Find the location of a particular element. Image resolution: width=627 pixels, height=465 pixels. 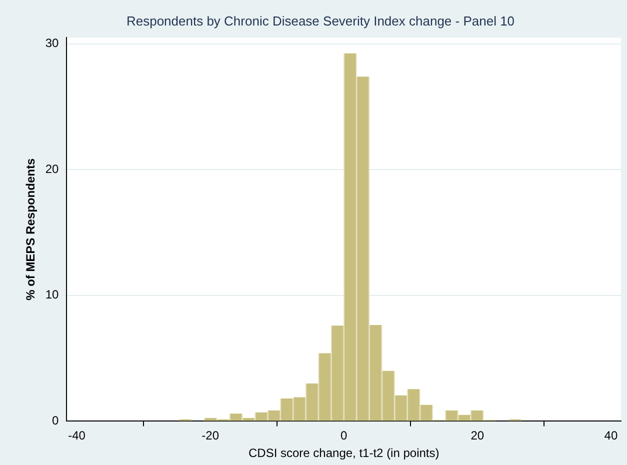

x-tick-label: 20 is located at coordinates (477, 435).